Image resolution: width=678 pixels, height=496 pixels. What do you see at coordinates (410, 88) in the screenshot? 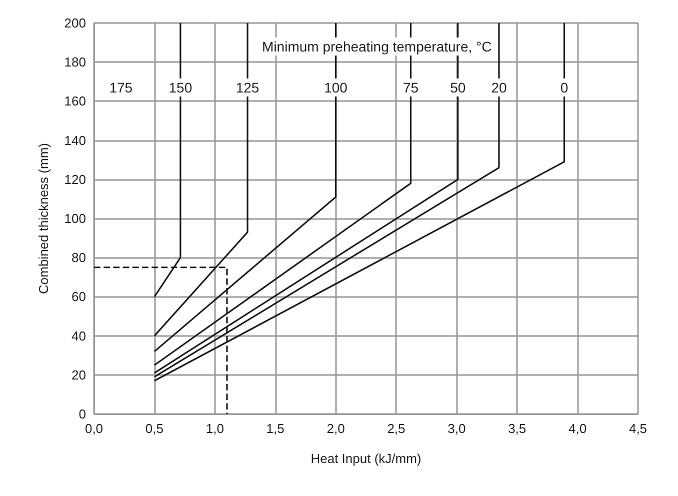
I see `series-label: 75` at bounding box center [410, 88].